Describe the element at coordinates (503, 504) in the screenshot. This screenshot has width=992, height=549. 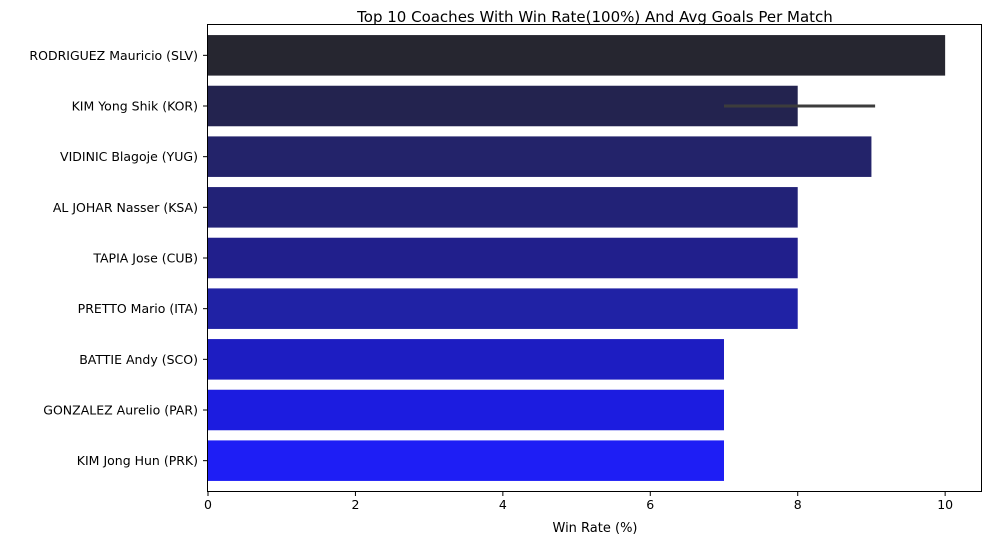
I see `x-tick-label: 4` at that location.